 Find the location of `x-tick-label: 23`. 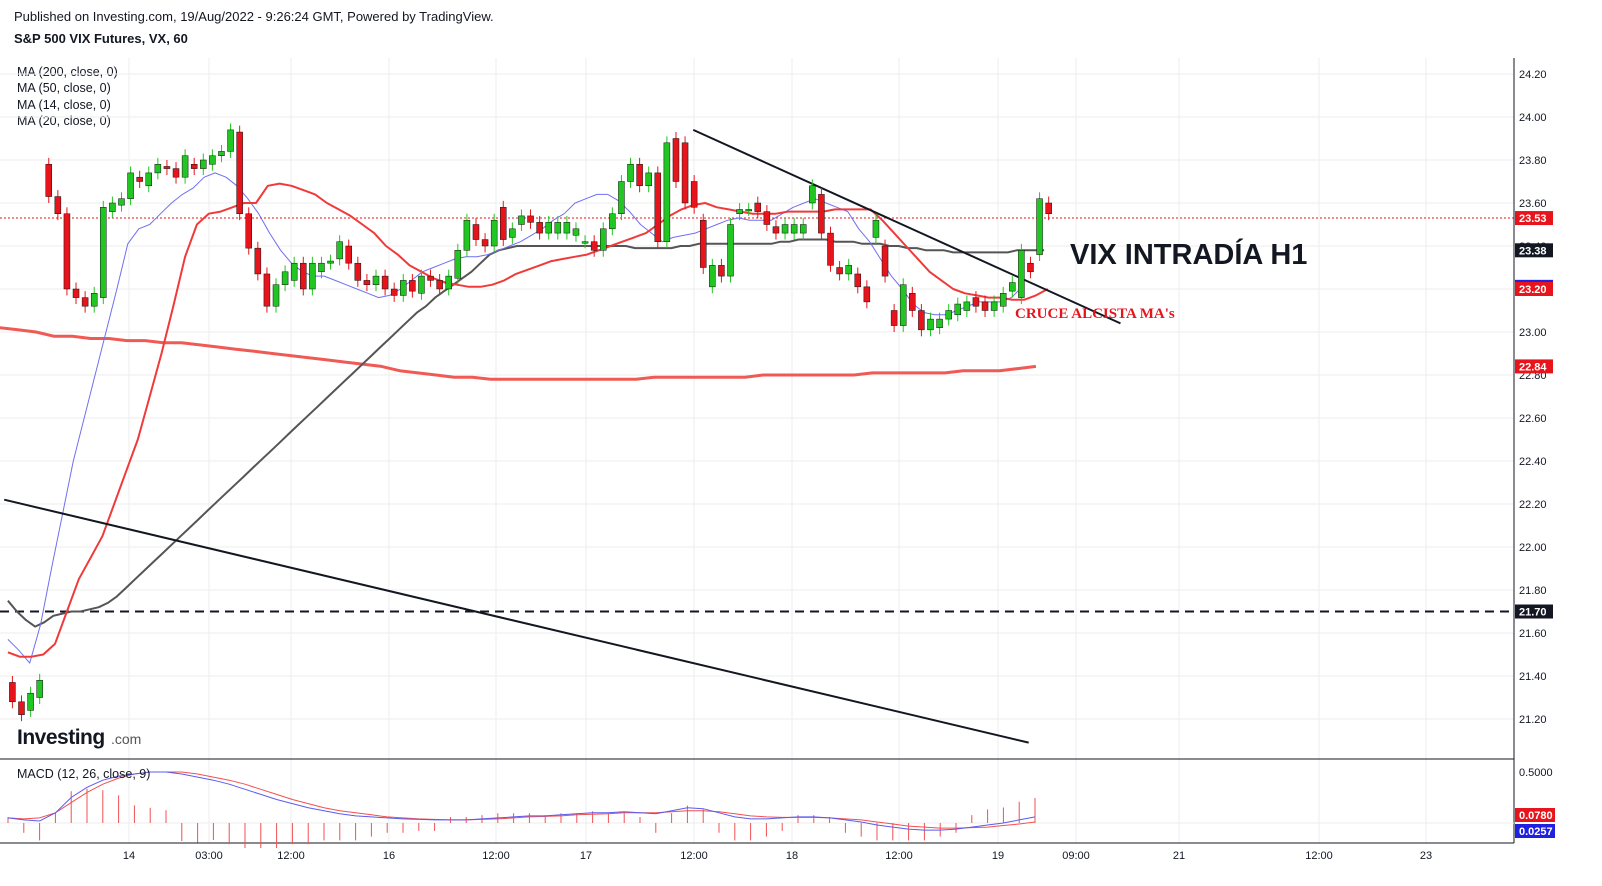

x-tick-label: 23 is located at coordinates (1426, 856).